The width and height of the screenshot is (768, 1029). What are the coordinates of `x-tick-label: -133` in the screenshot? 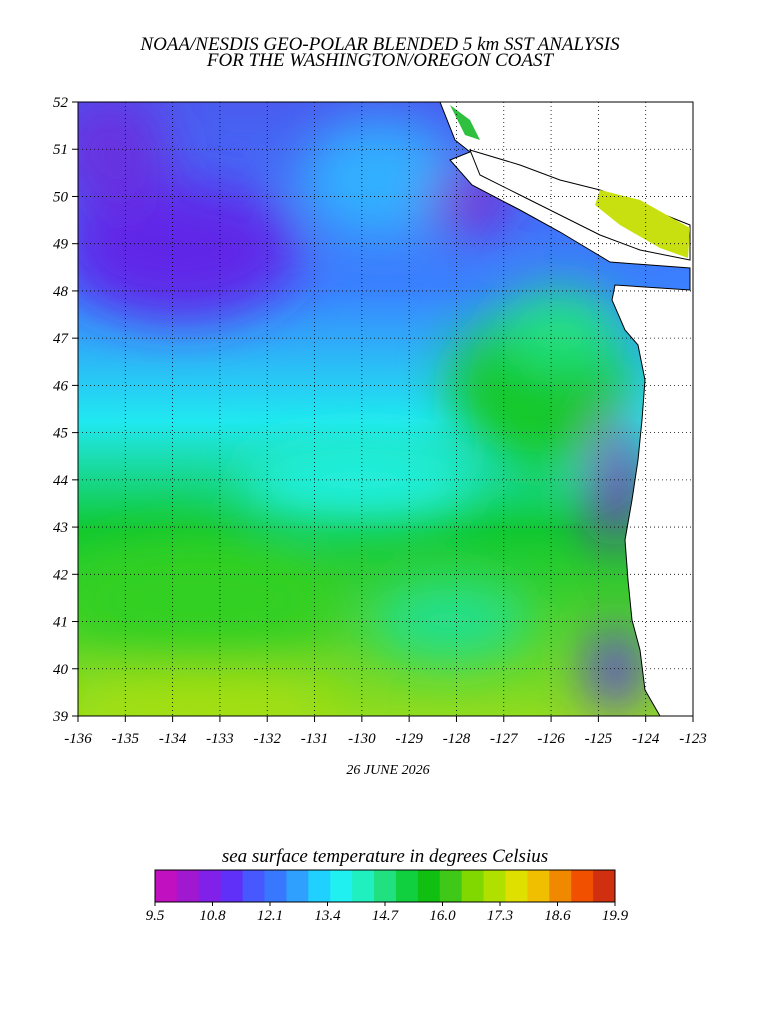 It's located at (220, 739).